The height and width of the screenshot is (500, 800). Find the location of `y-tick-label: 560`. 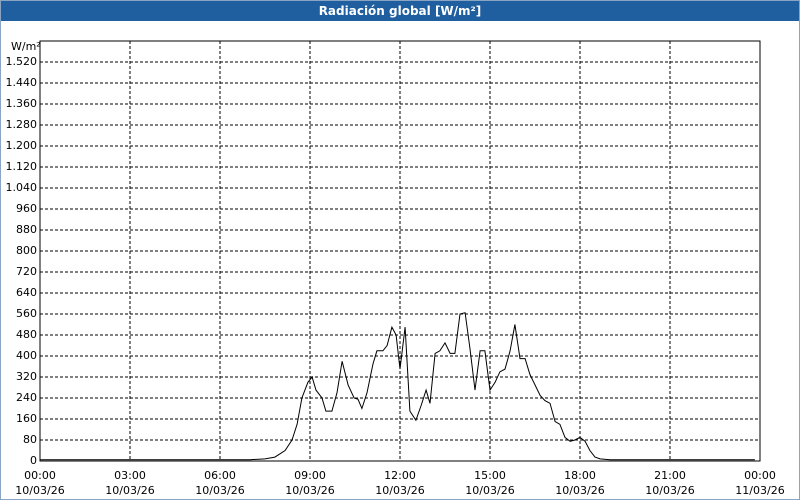

y-tick-label: 560 is located at coordinates (26, 313).